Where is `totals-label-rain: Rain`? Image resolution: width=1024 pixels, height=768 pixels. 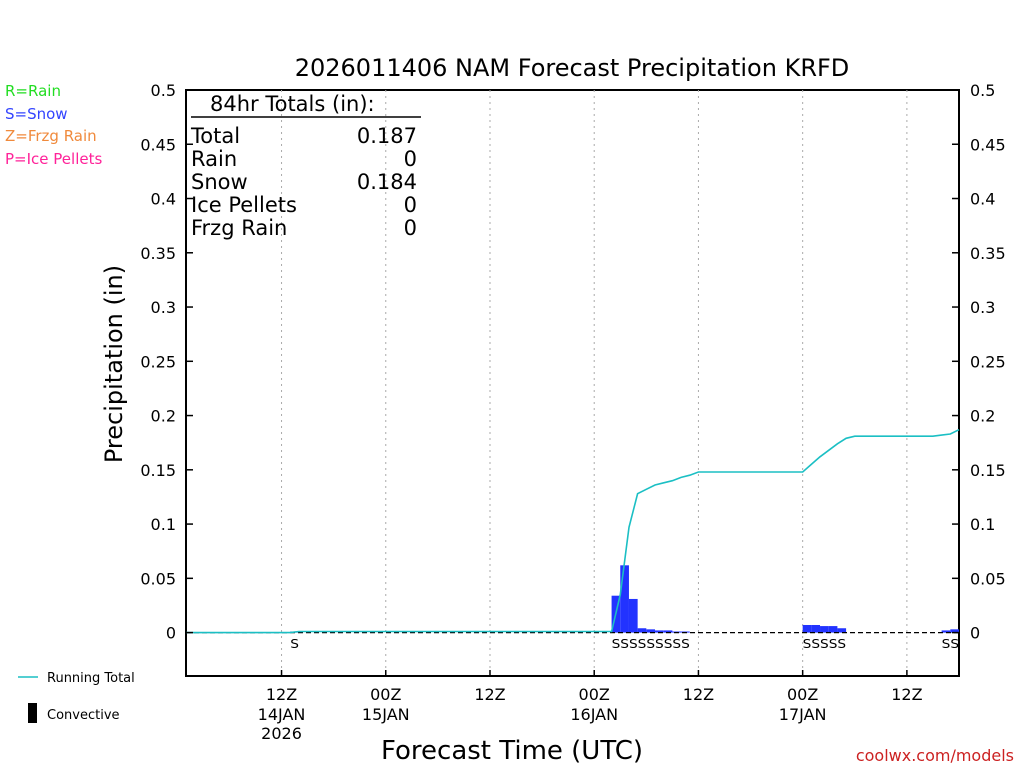 totals-label-rain: Rain is located at coordinates (214, 159).